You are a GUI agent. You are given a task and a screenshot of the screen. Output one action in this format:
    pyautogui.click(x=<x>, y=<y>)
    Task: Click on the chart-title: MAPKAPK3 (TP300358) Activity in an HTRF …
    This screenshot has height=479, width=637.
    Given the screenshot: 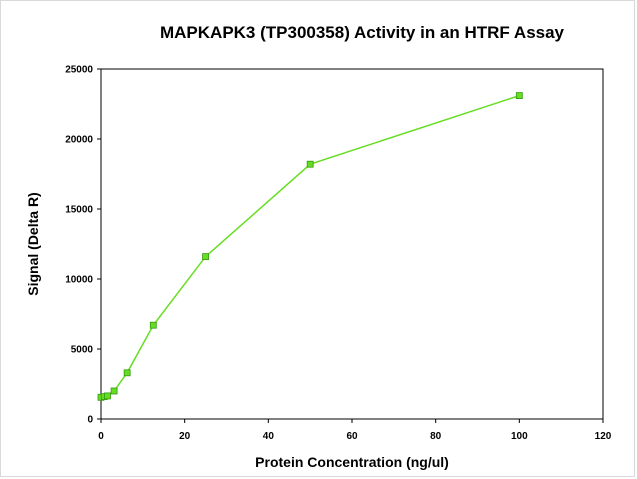 What is the action you would take?
    pyautogui.click(x=362, y=32)
    